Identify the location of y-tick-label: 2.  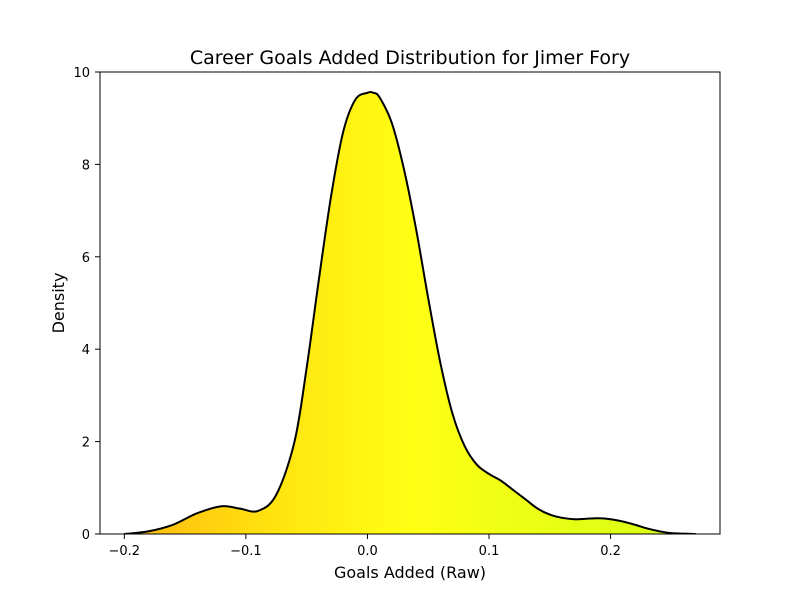
(86, 443).